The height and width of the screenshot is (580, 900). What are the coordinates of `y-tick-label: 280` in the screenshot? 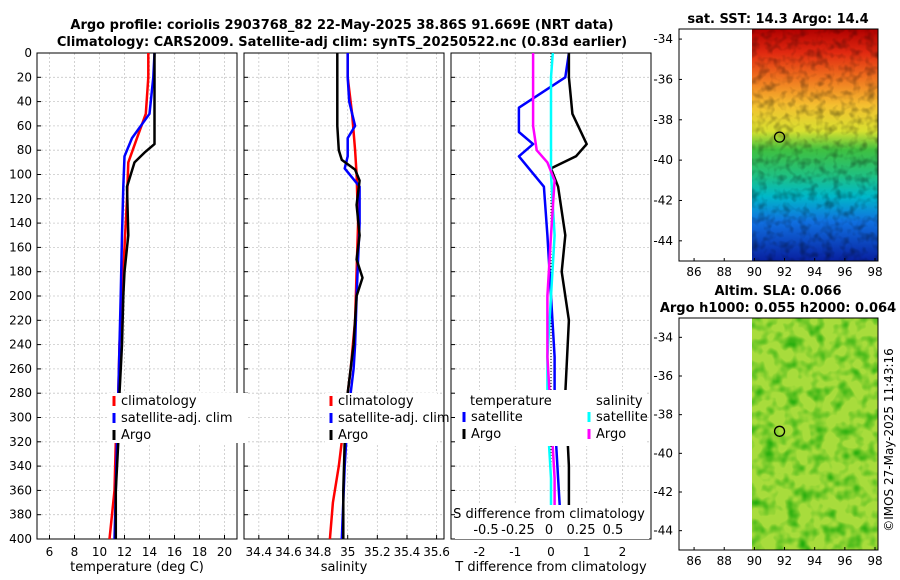 It's located at (20, 393).